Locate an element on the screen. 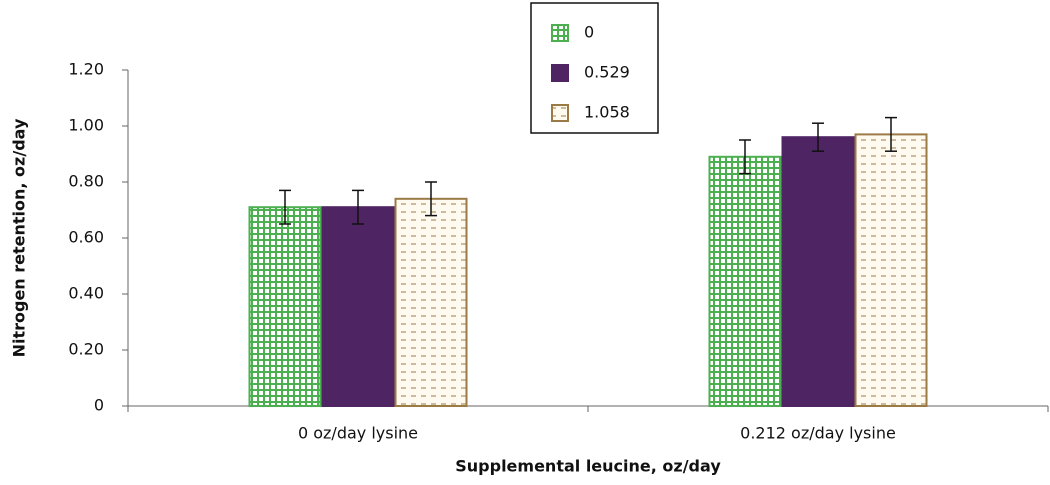  x-tick-label: 0 oz/day lysine is located at coordinates (358, 433).